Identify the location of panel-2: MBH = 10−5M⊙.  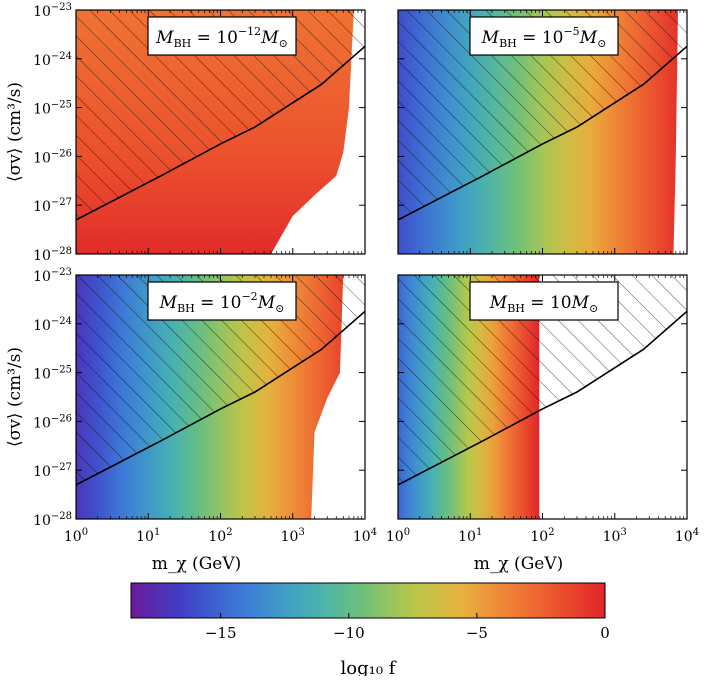
(542, 132).